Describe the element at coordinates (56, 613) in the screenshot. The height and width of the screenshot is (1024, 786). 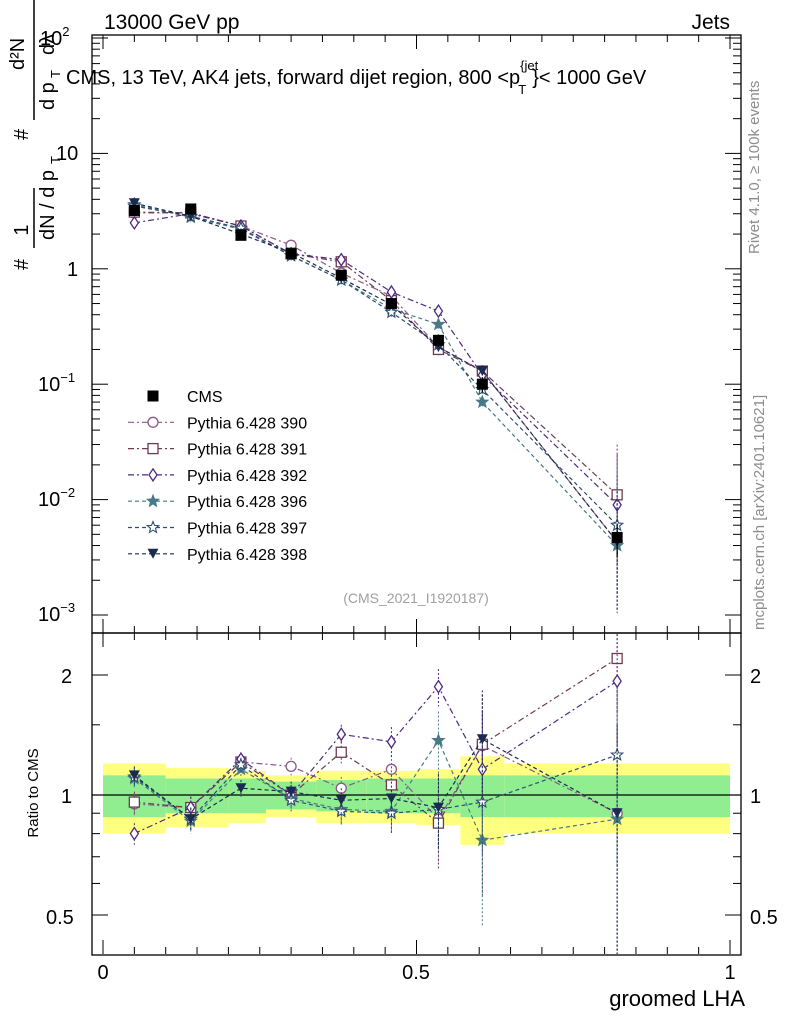
I see `ytick-1e-3: 10⁻³` at that location.